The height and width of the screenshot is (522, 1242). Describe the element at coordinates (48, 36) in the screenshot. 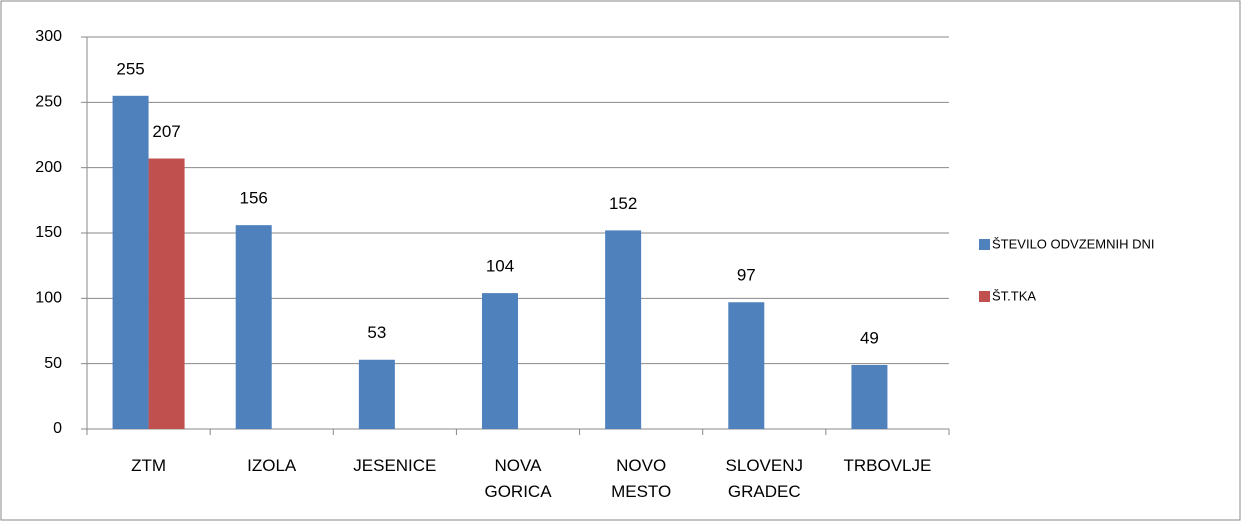

I see `y-tick-label: 300` at that location.